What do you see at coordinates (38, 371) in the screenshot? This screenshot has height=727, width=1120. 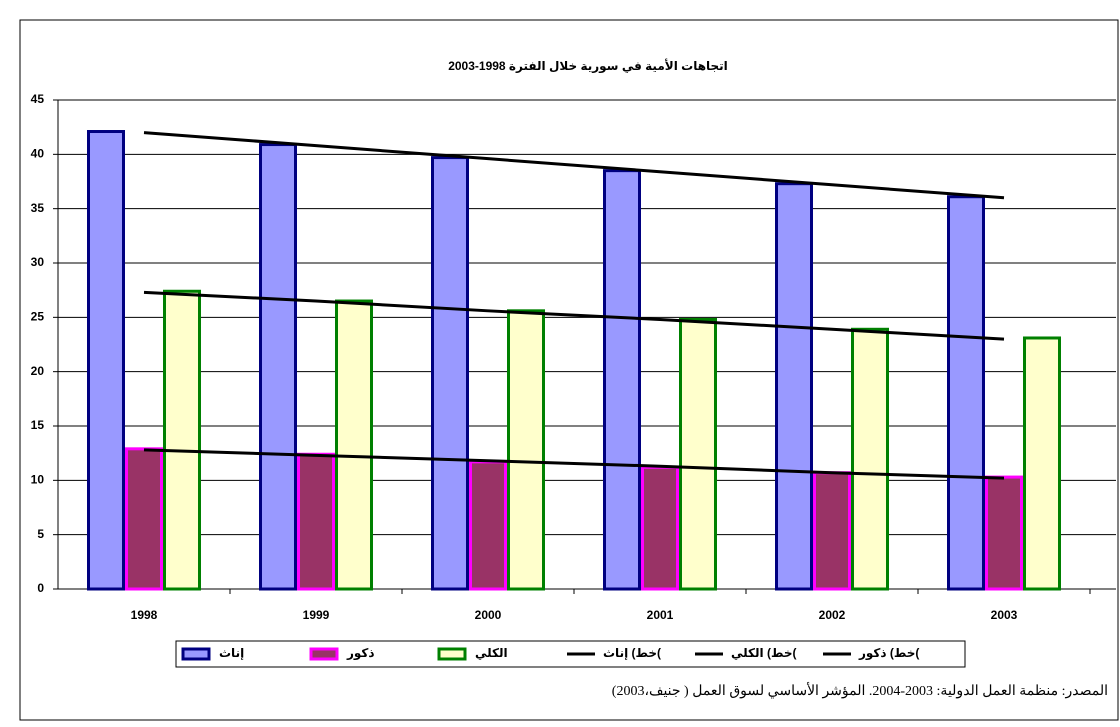 I see `y-tick-label: 20` at bounding box center [38, 371].